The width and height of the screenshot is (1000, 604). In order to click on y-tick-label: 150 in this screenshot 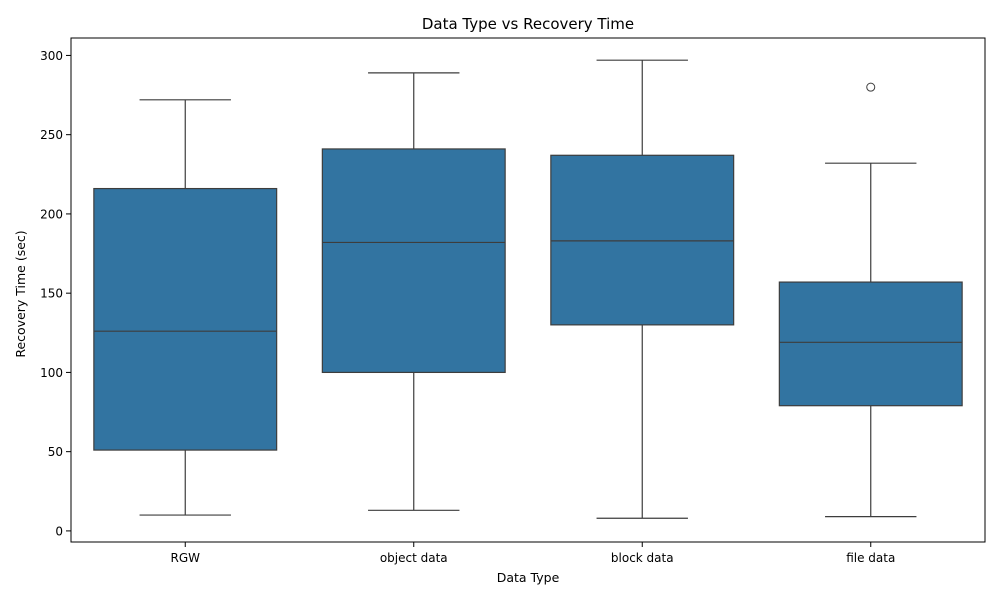, I will do `click(51, 294)`.